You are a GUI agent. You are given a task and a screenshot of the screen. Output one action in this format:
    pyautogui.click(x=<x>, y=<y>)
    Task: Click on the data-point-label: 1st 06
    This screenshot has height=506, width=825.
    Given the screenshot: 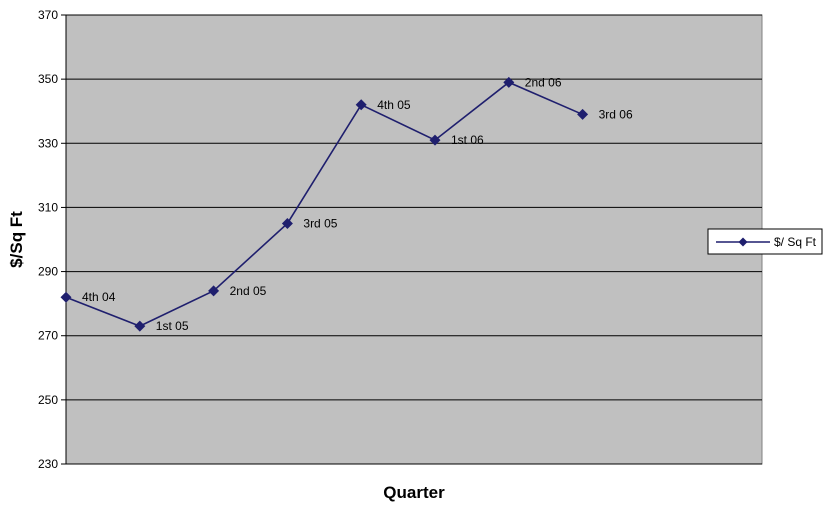 What is the action you would take?
    pyautogui.click(x=467, y=140)
    